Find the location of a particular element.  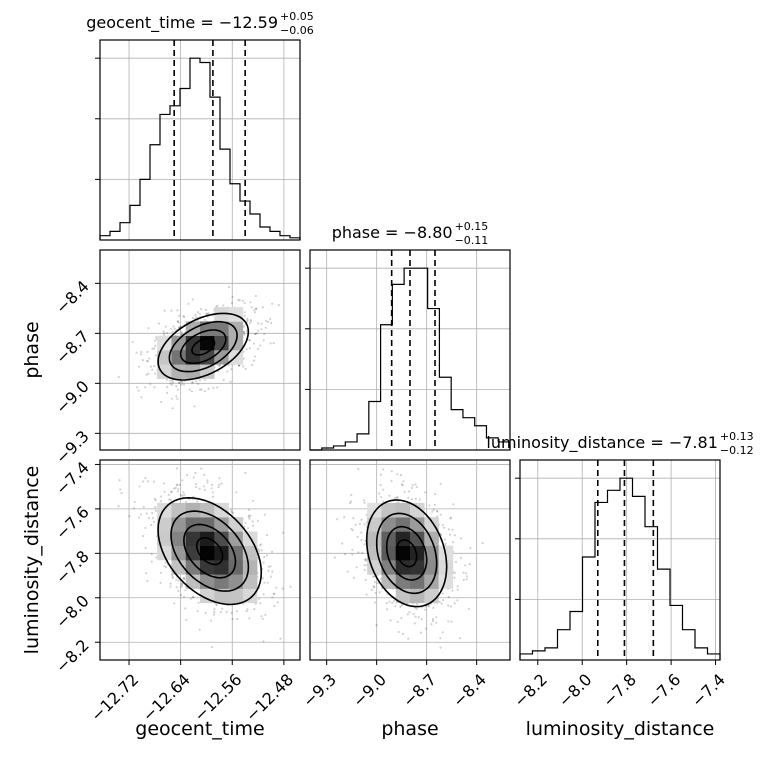

x-tick-label-geocent_time: −12.48 is located at coordinates (269, 697).